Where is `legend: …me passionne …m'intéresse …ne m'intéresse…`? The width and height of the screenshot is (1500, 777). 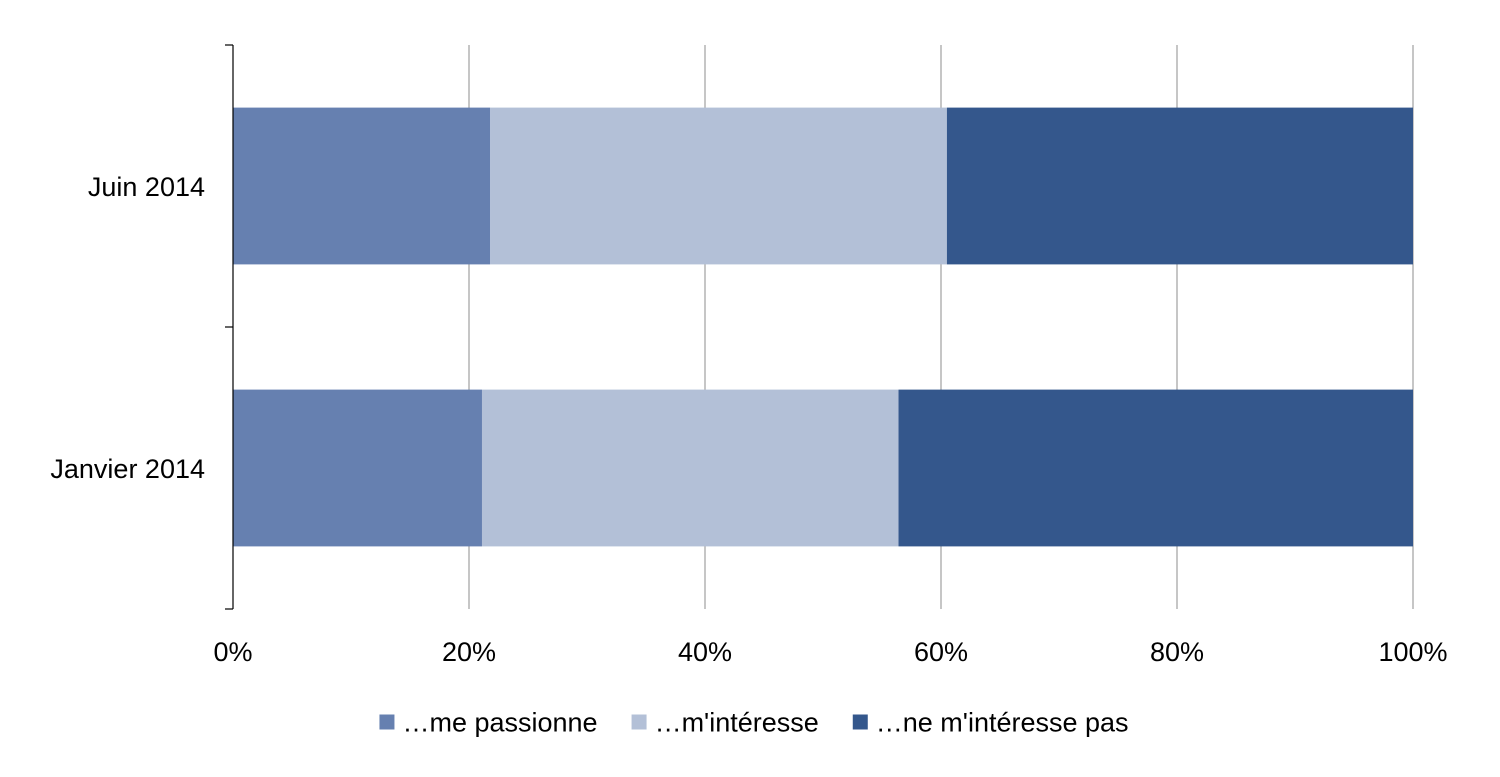 legend: …me passionne …m'intéresse …ne m'intéresse… is located at coordinates (754, 723).